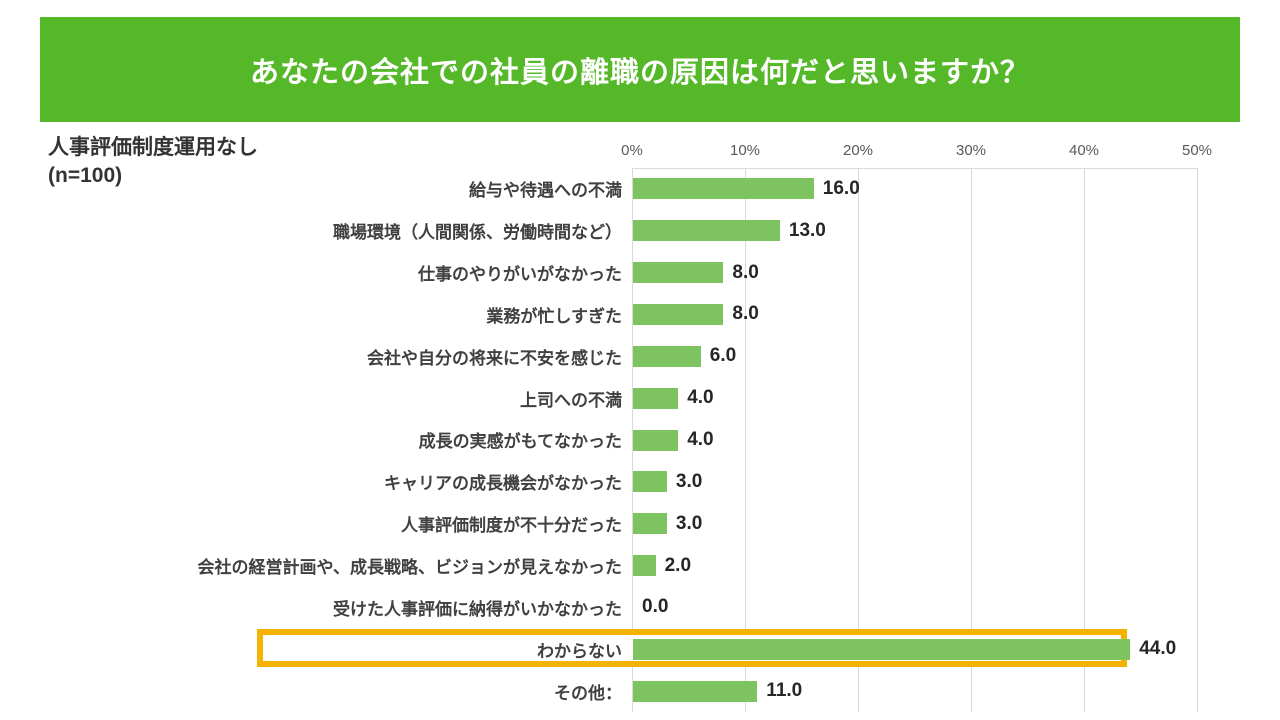 Image resolution: width=1280 pixels, height=720 pixels. Describe the element at coordinates (971, 150) in the screenshot. I see `x-axis-tick-label: 30%` at that location.